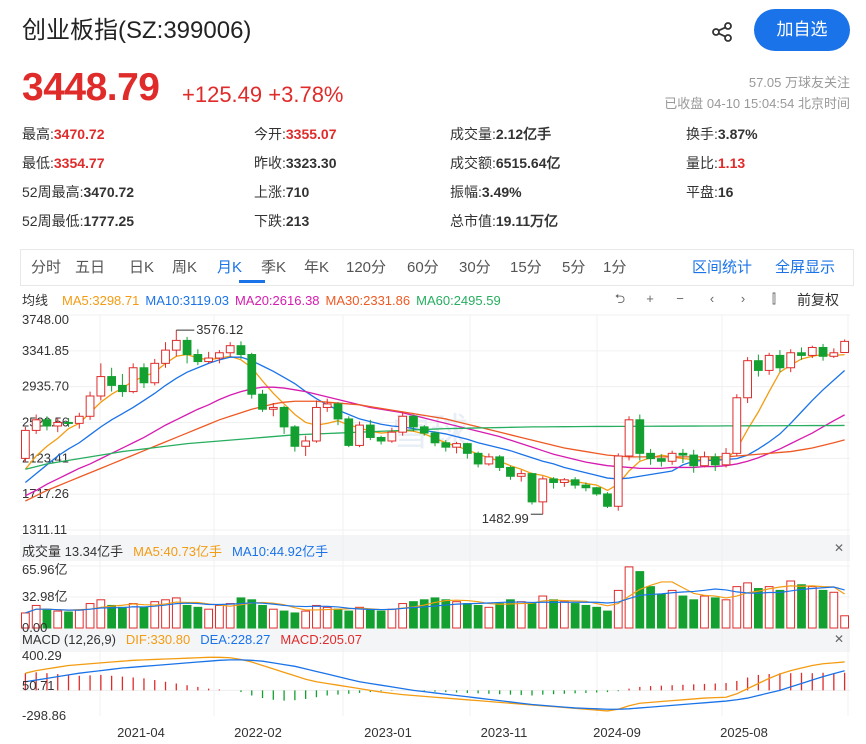 This screenshot has width=866, height=744. What do you see at coordinates (475, 267) in the screenshot?
I see `tab-9: 30分` at bounding box center [475, 267].